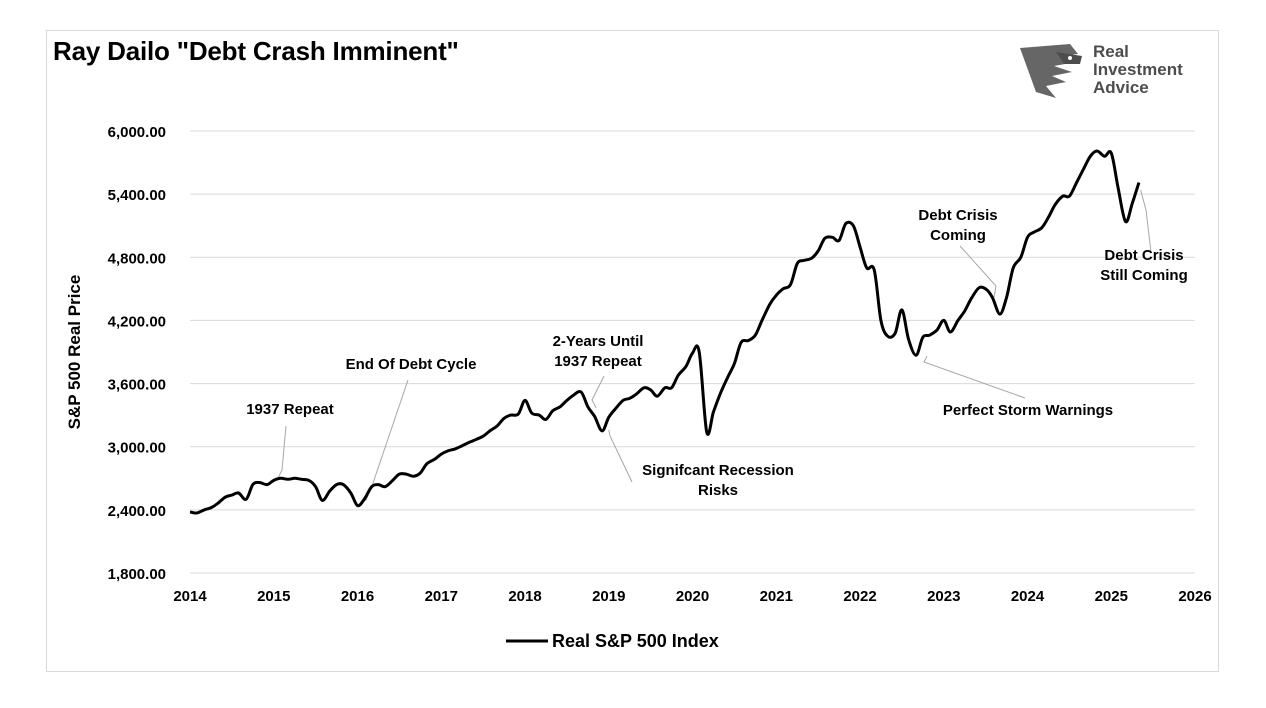 The height and width of the screenshot is (708, 1266). What do you see at coordinates (598, 341) in the screenshot?
I see `annotation-label: 2-Years Until` at bounding box center [598, 341].